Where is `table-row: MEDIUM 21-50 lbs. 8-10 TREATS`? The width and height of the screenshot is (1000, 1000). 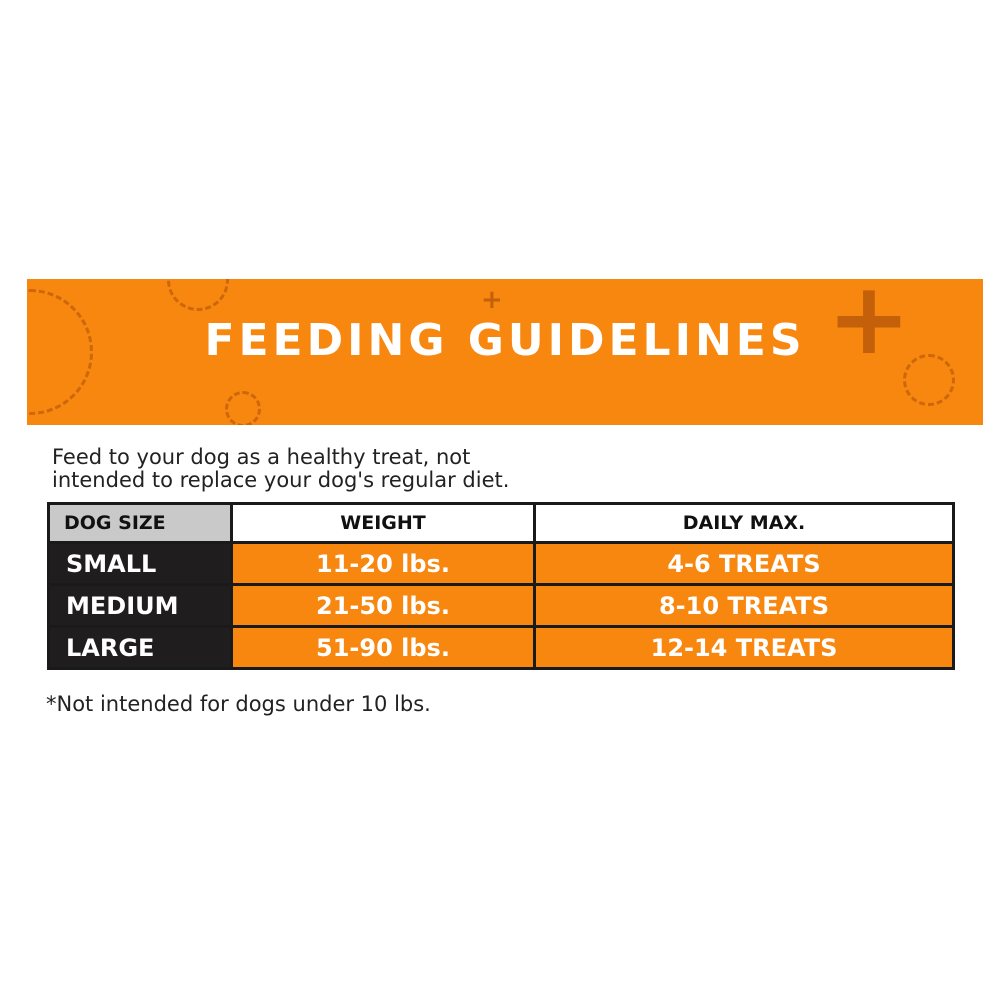
table-row: MEDIUM 21-50 lbs. 8-10 TREATS is located at coordinates (501, 605).